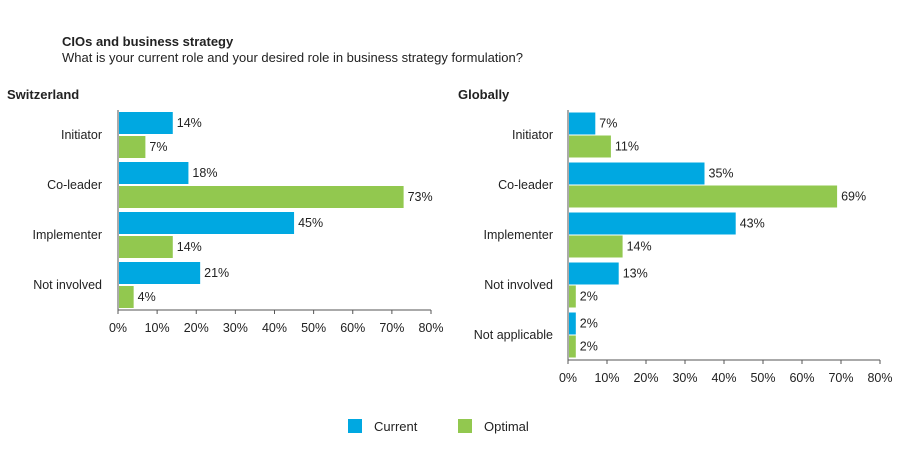 The height and width of the screenshot is (458, 915). What do you see at coordinates (853, 197) in the screenshot?
I see `data-label: 69%` at bounding box center [853, 197].